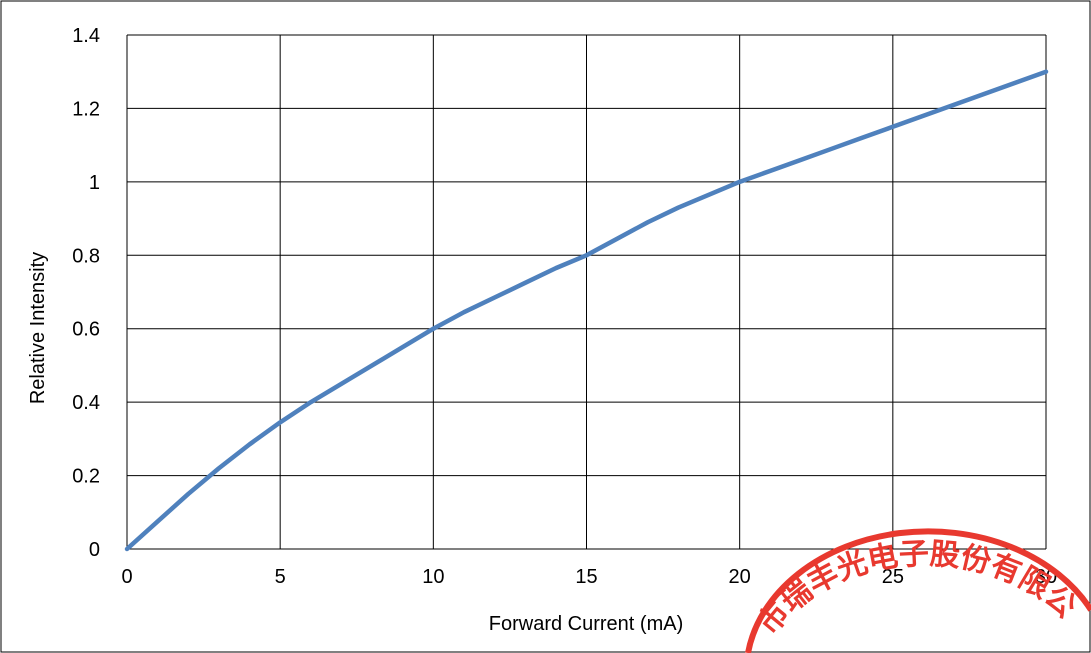 Image resolution: width=1091 pixels, height=653 pixels. Describe the element at coordinates (86, 330) in the screenshot. I see `y-tick-label: 0.6` at that location.